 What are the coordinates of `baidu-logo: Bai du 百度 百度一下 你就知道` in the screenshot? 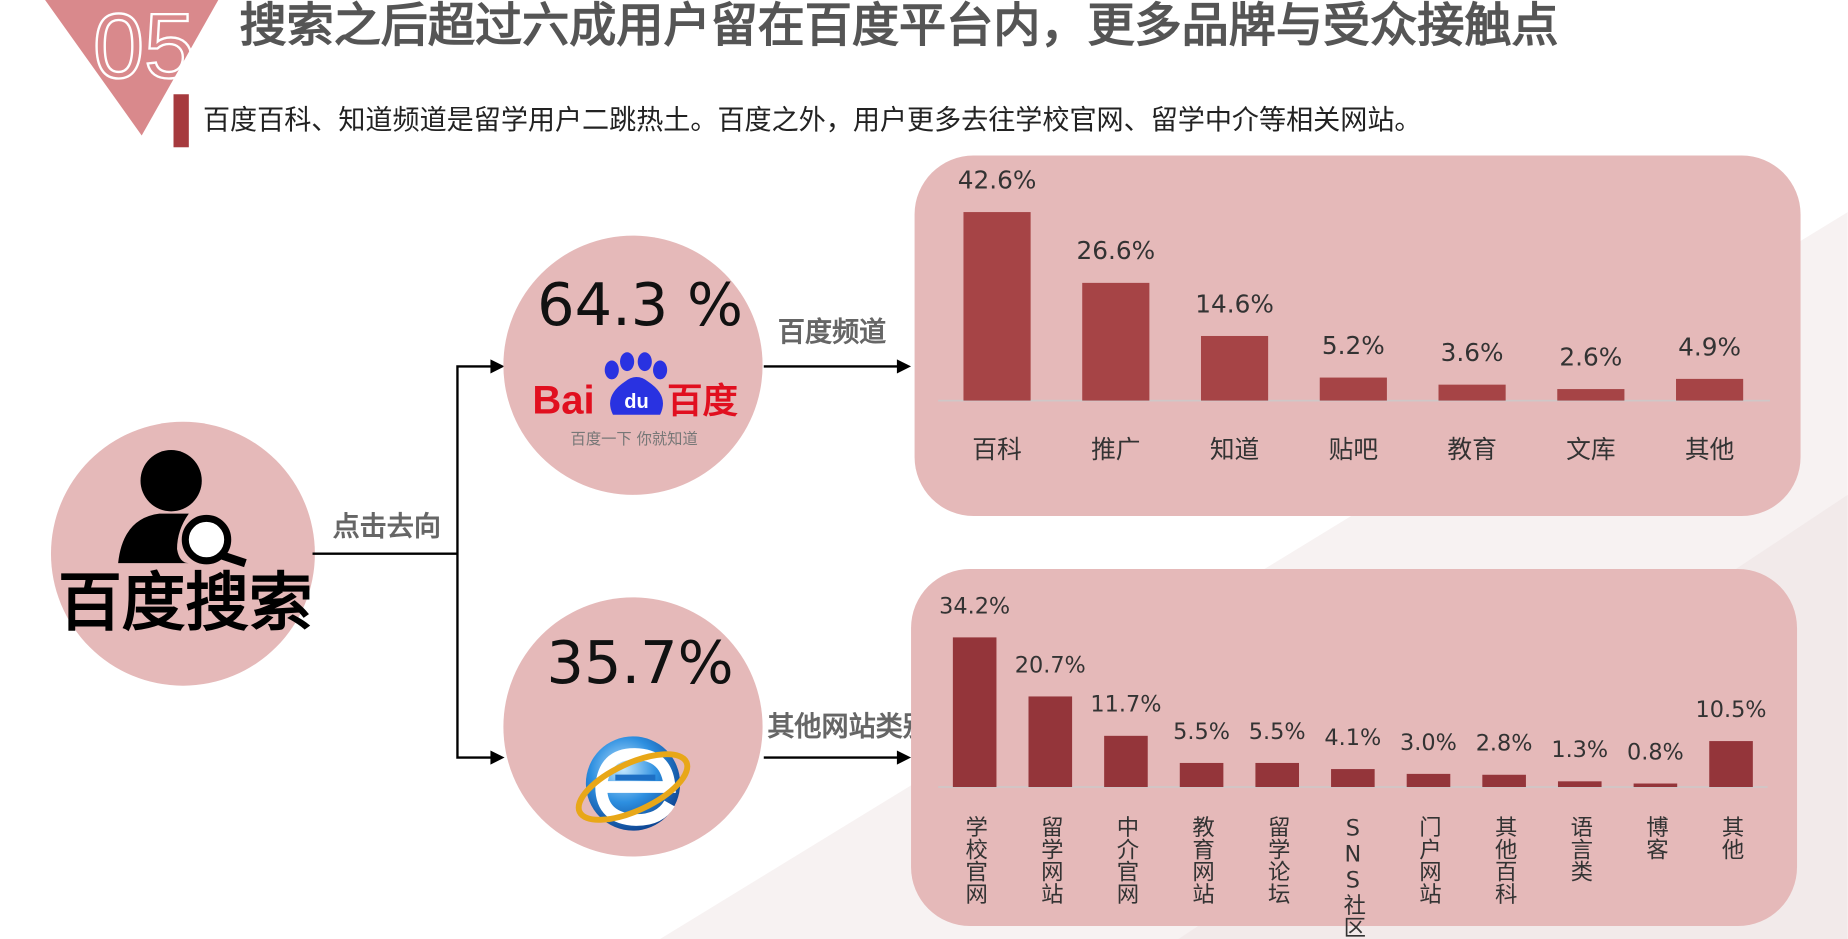 It's located at (635, 400).